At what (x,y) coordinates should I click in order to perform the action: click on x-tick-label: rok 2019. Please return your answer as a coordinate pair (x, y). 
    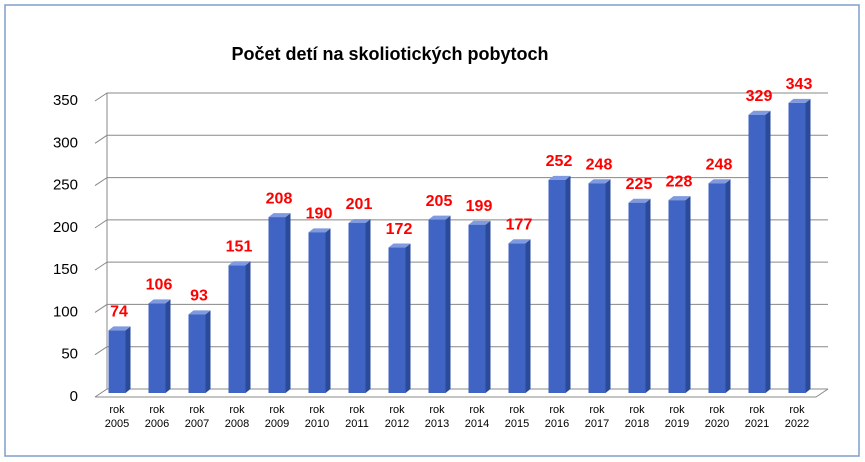
    Looking at the image, I should click on (677, 417).